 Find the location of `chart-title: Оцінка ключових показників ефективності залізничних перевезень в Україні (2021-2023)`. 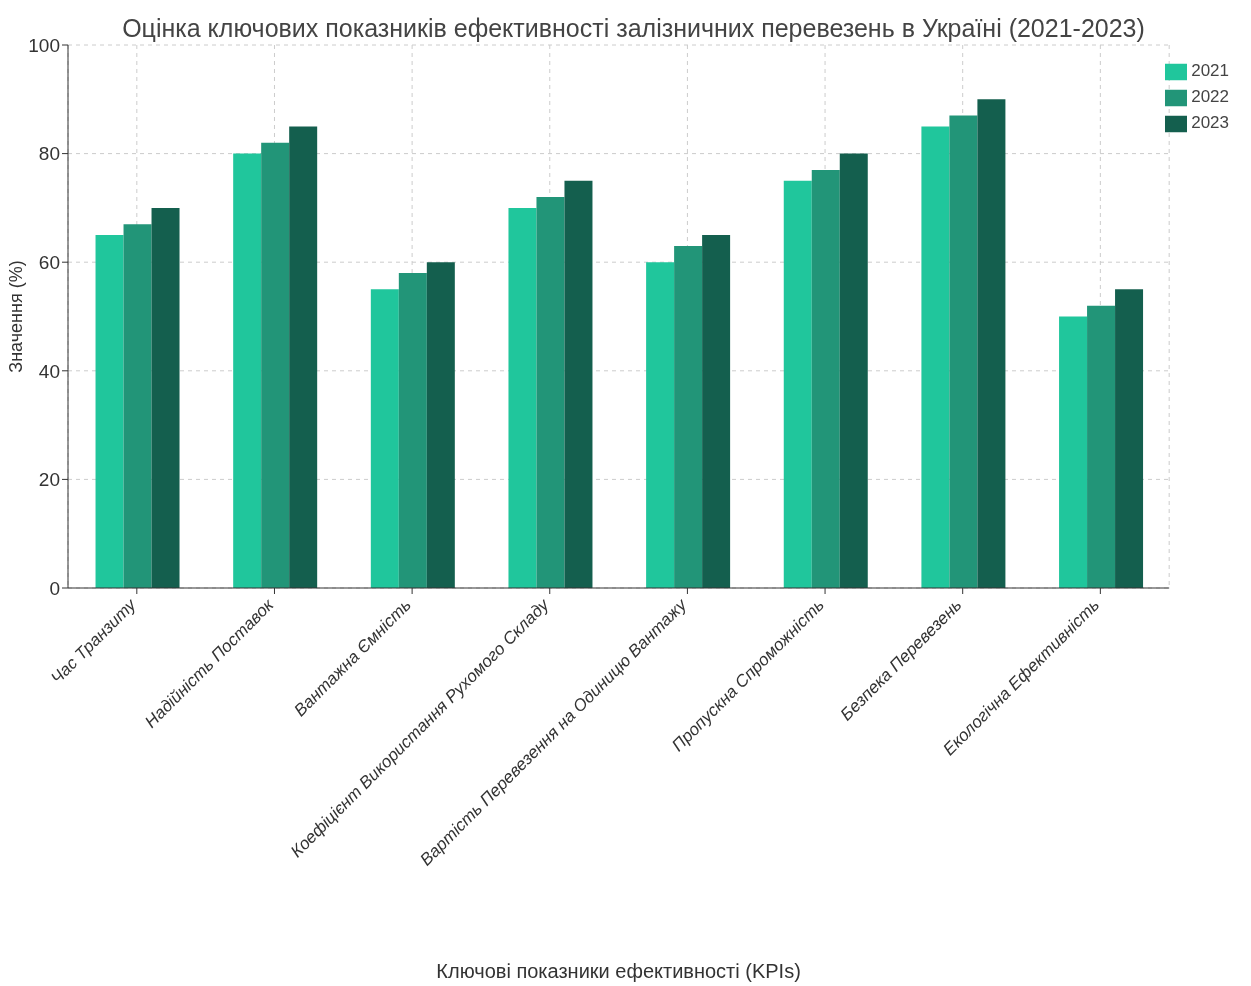

chart-title: Оцінка ключових показників ефективності залізничних перевезень в Україні (2021-2023) is located at coordinates (633, 28).